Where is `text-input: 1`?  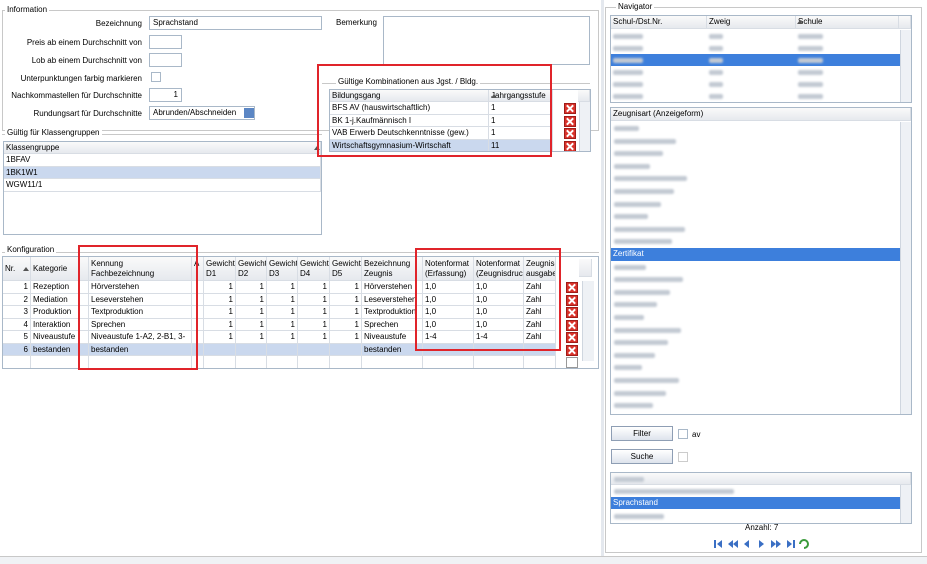
text-input: 1 is located at coordinates (165, 95).